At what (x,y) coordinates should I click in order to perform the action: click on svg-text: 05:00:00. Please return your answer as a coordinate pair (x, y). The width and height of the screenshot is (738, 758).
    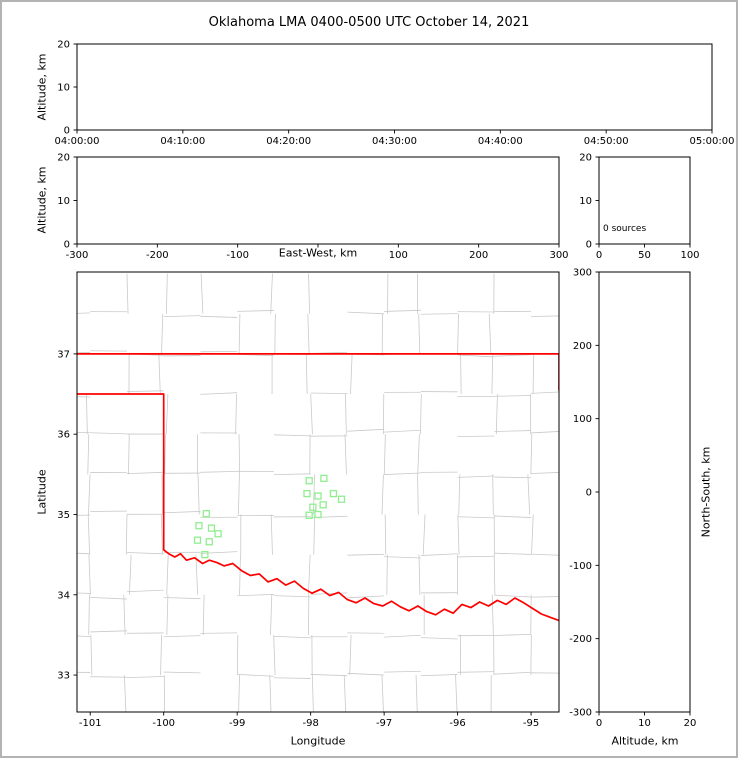
    Looking at the image, I should click on (712, 141).